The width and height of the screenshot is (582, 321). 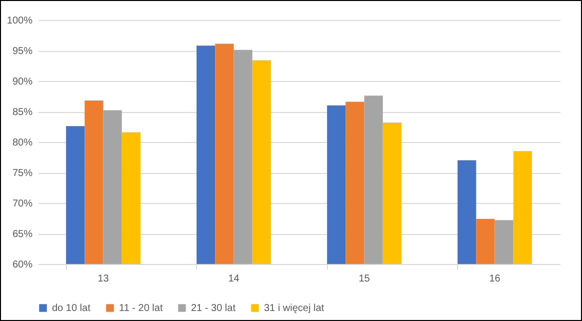 What do you see at coordinates (22, 112) in the screenshot?
I see `y-tick-label: 85%` at bounding box center [22, 112].